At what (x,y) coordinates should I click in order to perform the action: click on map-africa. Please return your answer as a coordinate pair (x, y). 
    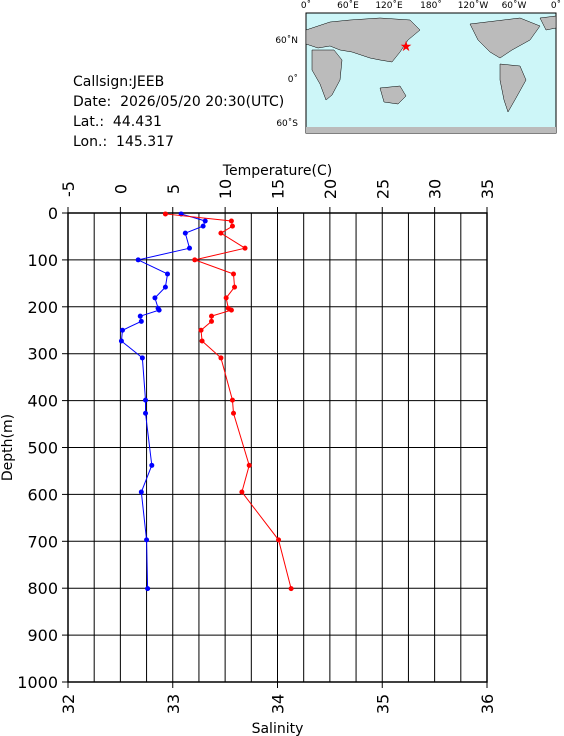
    Looking at the image, I should click on (327, 75).